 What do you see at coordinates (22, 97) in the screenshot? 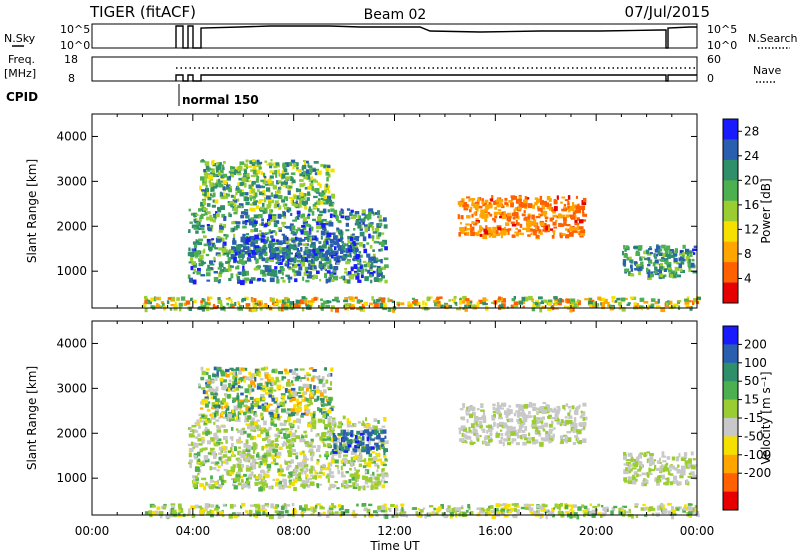
I see `cpid-label: CPID` at bounding box center [22, 97].